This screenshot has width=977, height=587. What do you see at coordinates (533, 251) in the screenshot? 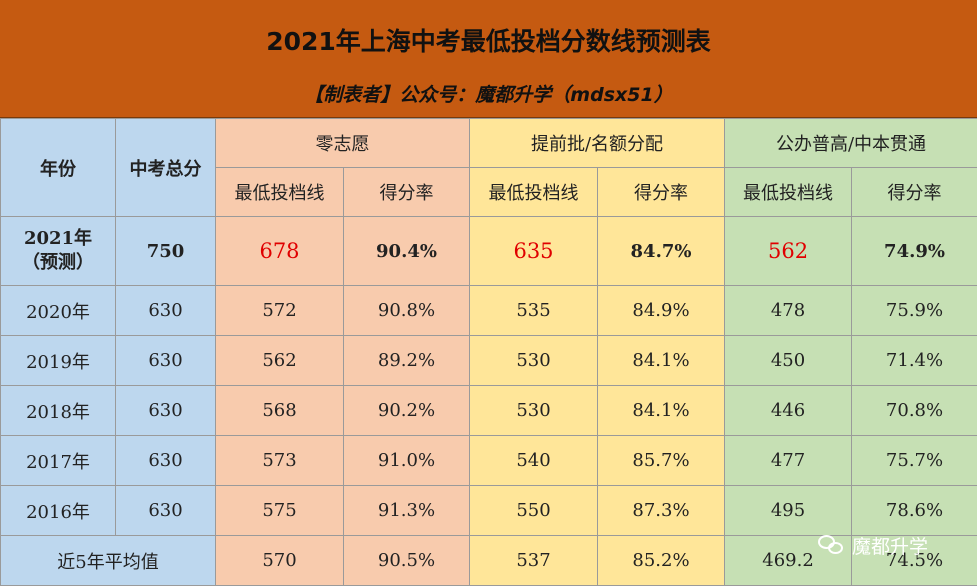
I see `prediction-early-min: 635` at bounding box center [533, 251].